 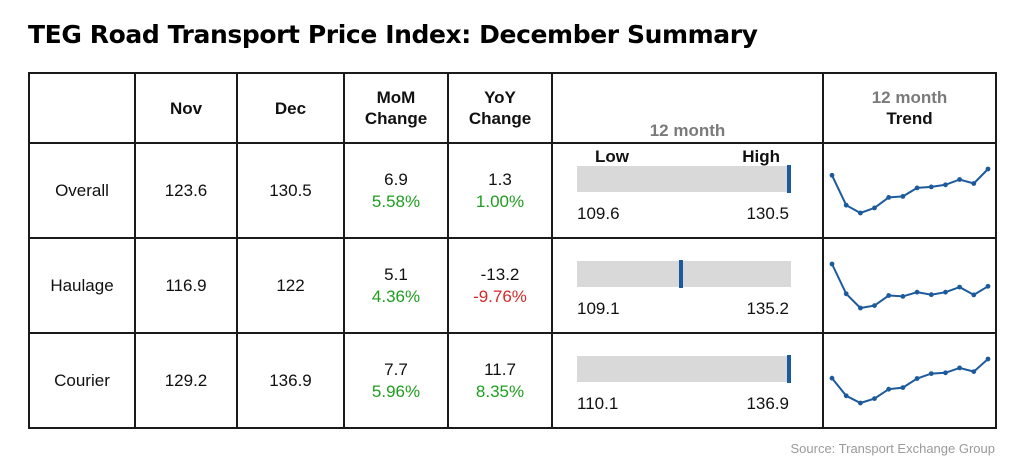 What do you see at coordinates (500, 179) in the screenshot?
I see `yoy-abs-value: 1.3` at bounding box center [500, 179].